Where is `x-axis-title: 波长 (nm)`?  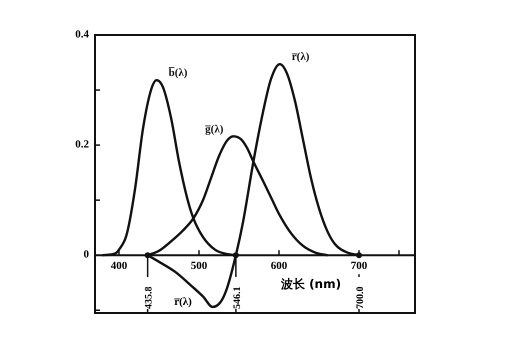
x-axis-title: 波长 (nm) is located at coordinates (311, 284).